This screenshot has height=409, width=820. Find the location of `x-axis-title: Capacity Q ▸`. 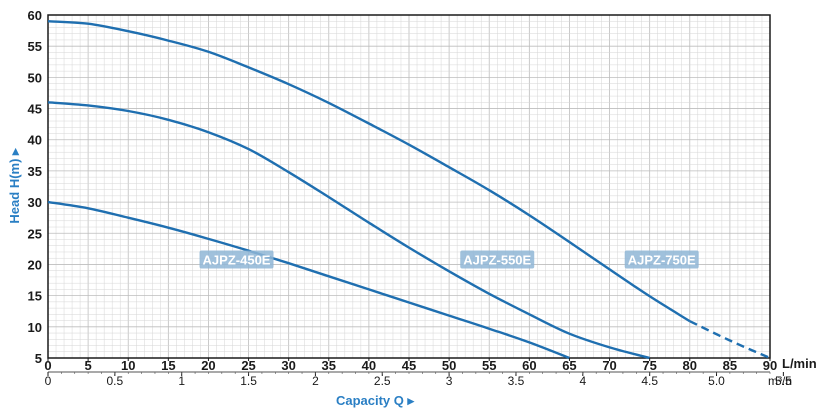

x-axis-title: Capacity Q ▸ is located at coordinates (376, 400).